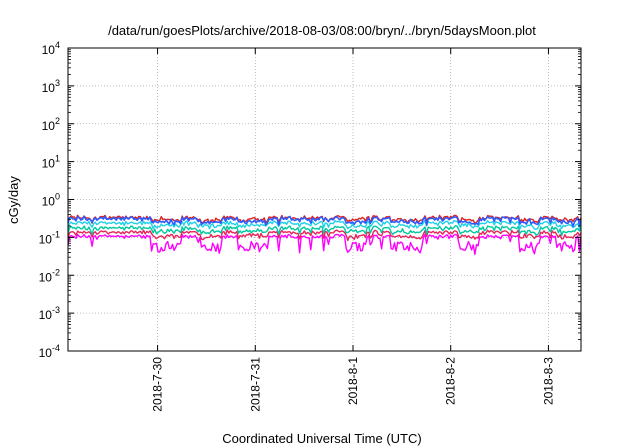  What do you see at coordinates (51, 124) in the screenshot?
I see `y-tick-label: 10²` at bounding box center [51, 124].